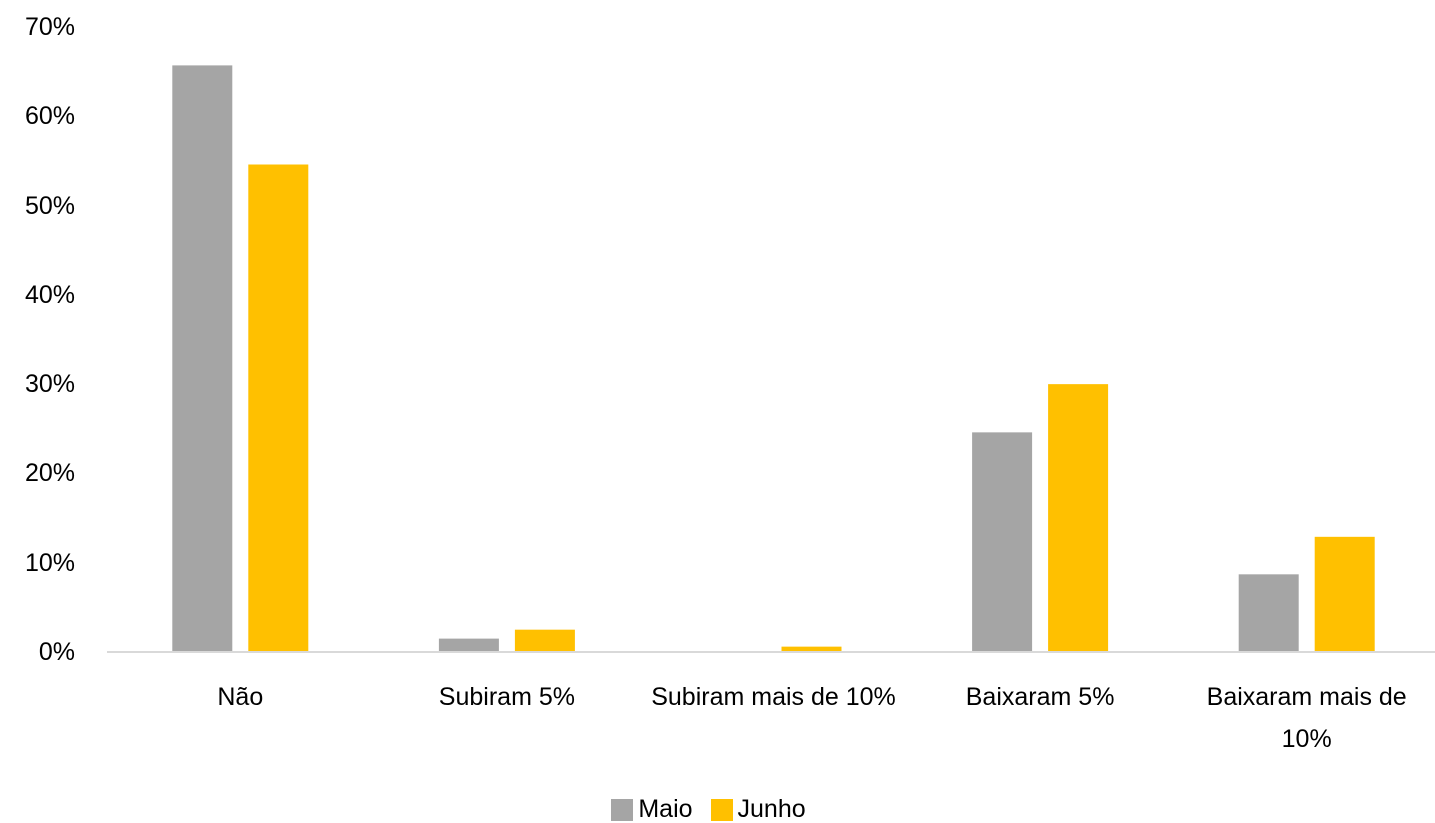 The height and width of the screenshot is (823, 1435). What do you see at coordinates (49, 294) in the screenshot?
I see `y-tick-label: 40%` at bounding box center [49, 294].